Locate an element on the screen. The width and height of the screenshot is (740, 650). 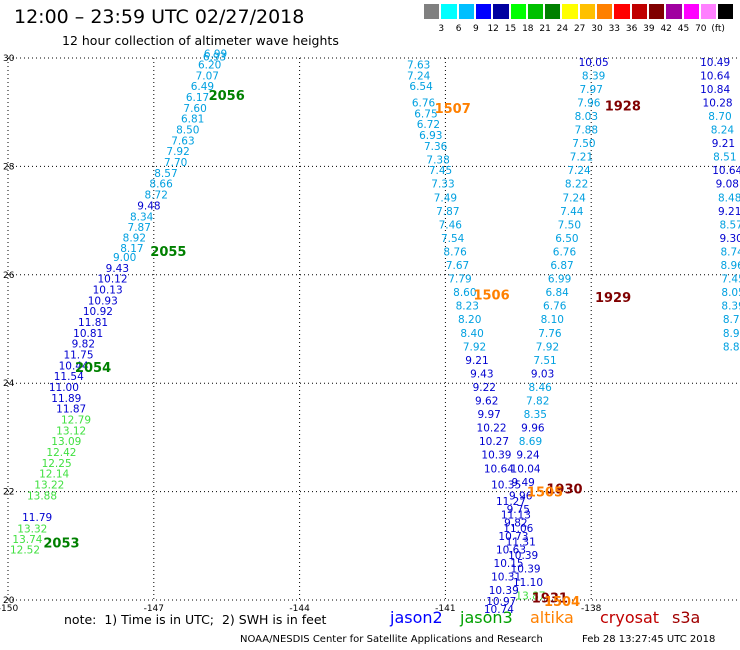
wave-height-value: 11.13 is located at coordinates (516, 515).